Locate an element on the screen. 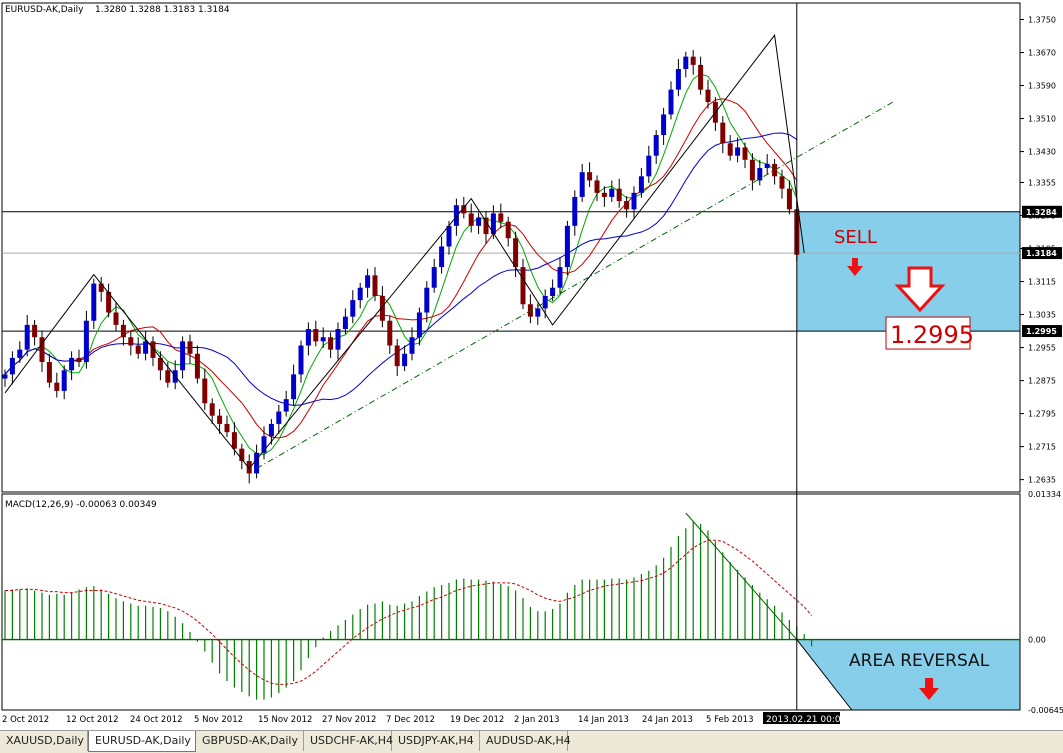  chart-tab: GBPUSD-AK,Daily is located at coordinates (250, 741).